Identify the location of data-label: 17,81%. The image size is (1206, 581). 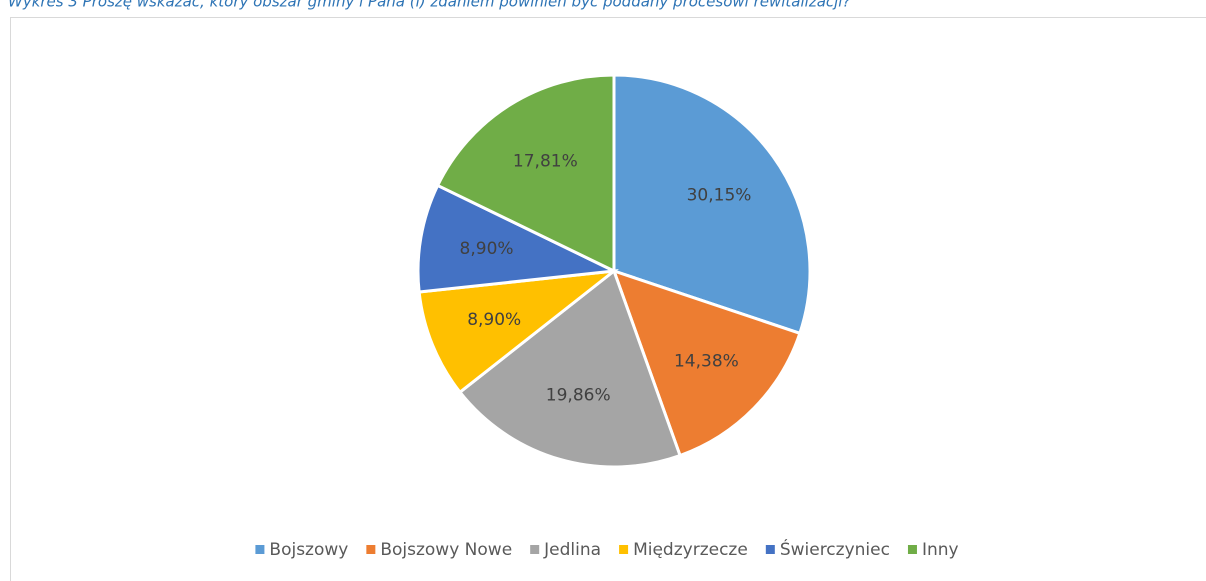
(545, 161).